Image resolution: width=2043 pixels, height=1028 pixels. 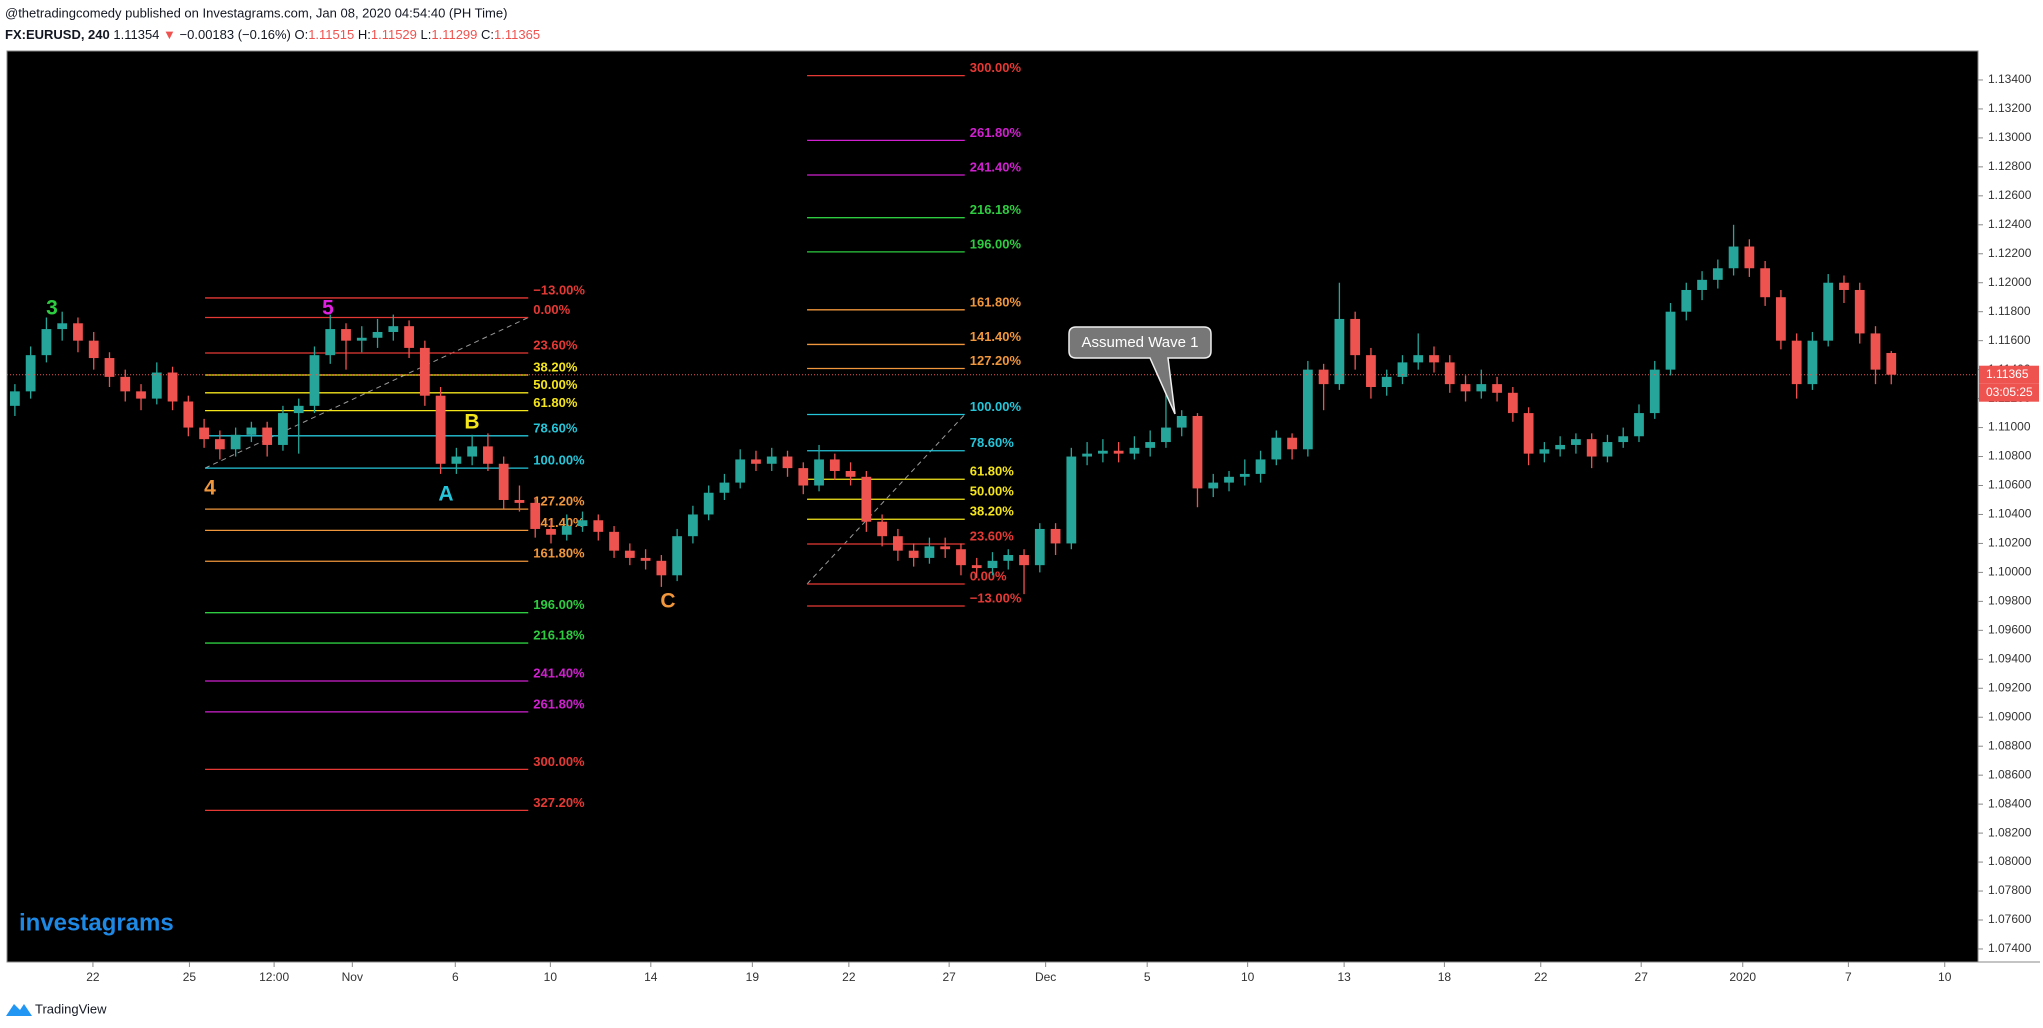 I want to click on x-tick-label: 12:00, so click(x=274, y=977).